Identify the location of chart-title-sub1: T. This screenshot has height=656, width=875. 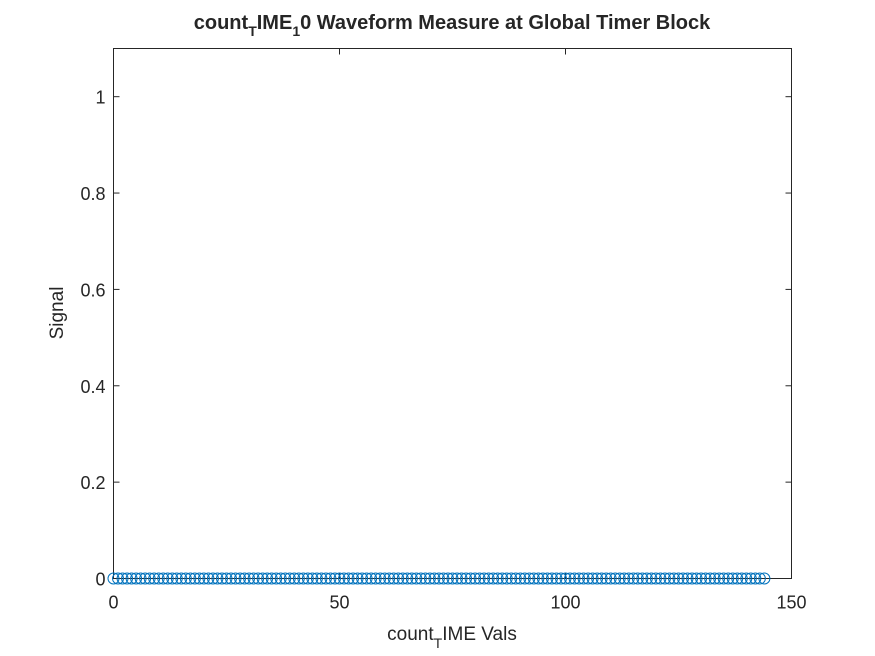
(252, 31).